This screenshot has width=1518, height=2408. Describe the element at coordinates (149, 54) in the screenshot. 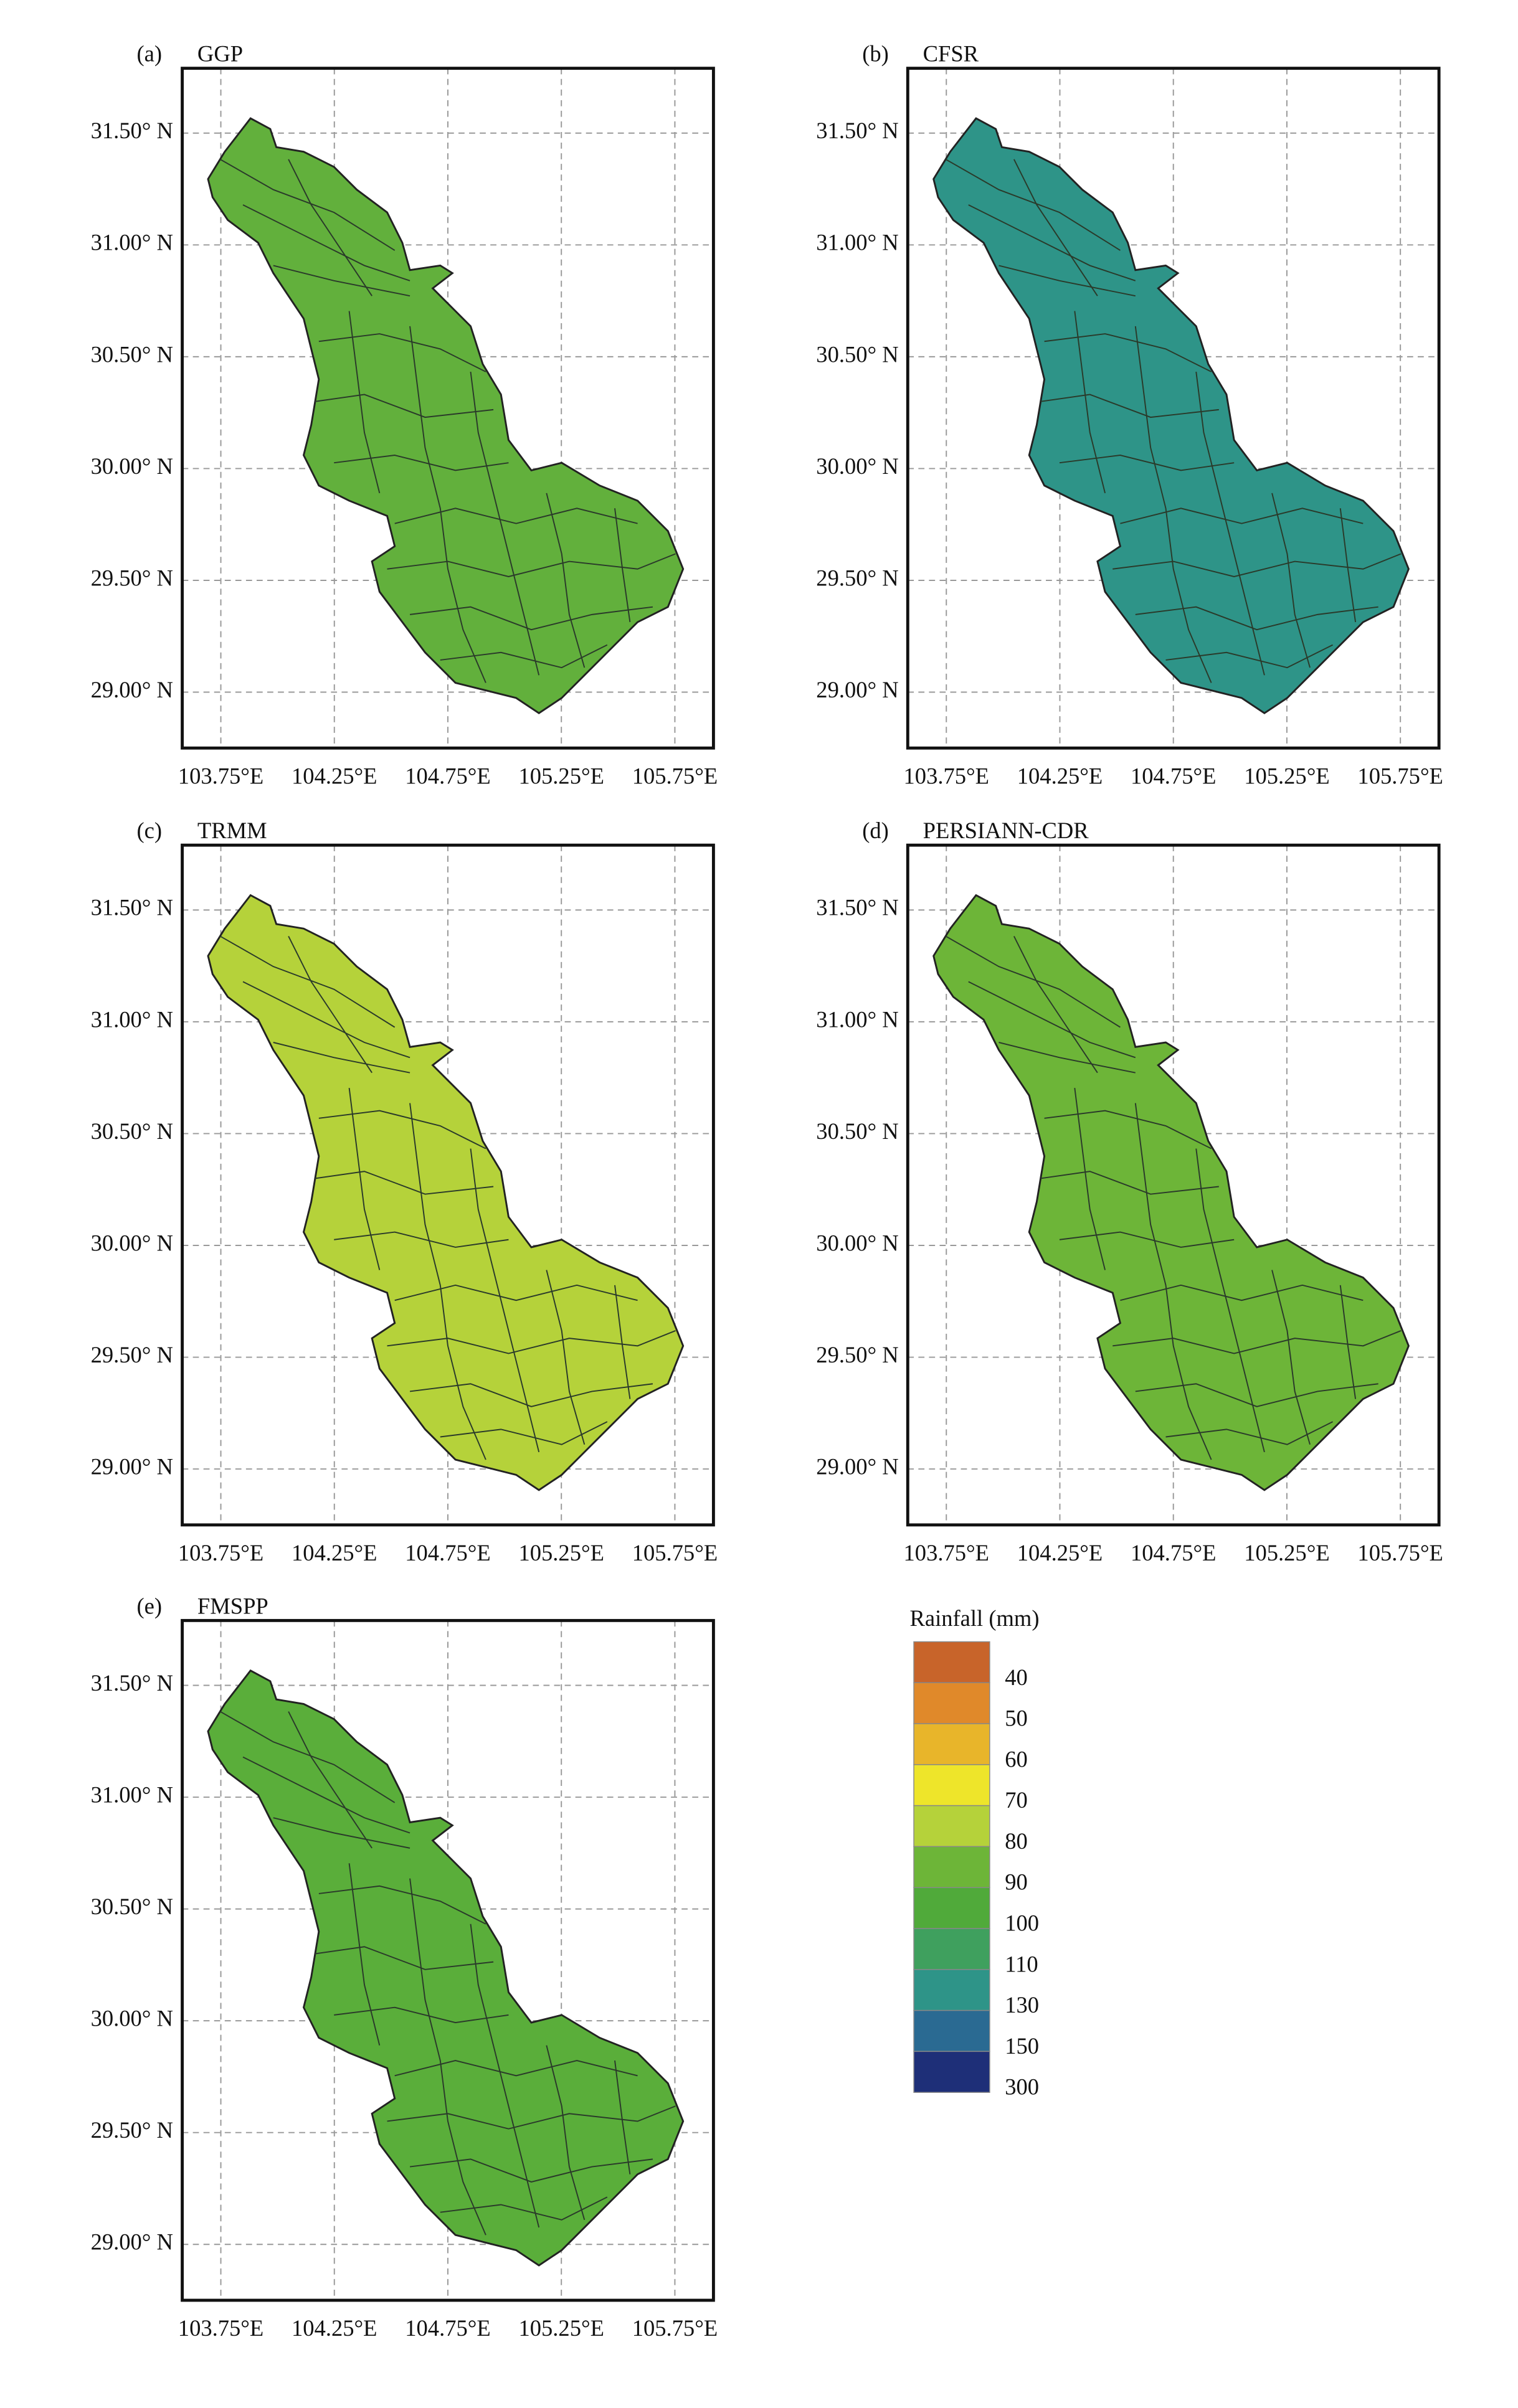

I see `panel-label: (a)` at that location.